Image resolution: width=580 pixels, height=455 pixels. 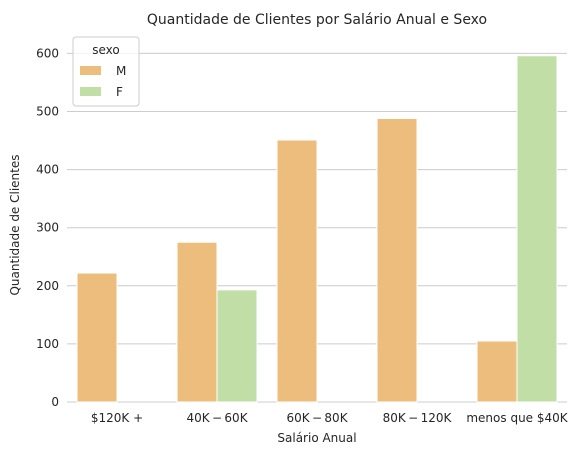 What do you see at coordinates (119, 92) in the screenshot?
I see `legend-label-f: F` at bounding box center [119, 92].